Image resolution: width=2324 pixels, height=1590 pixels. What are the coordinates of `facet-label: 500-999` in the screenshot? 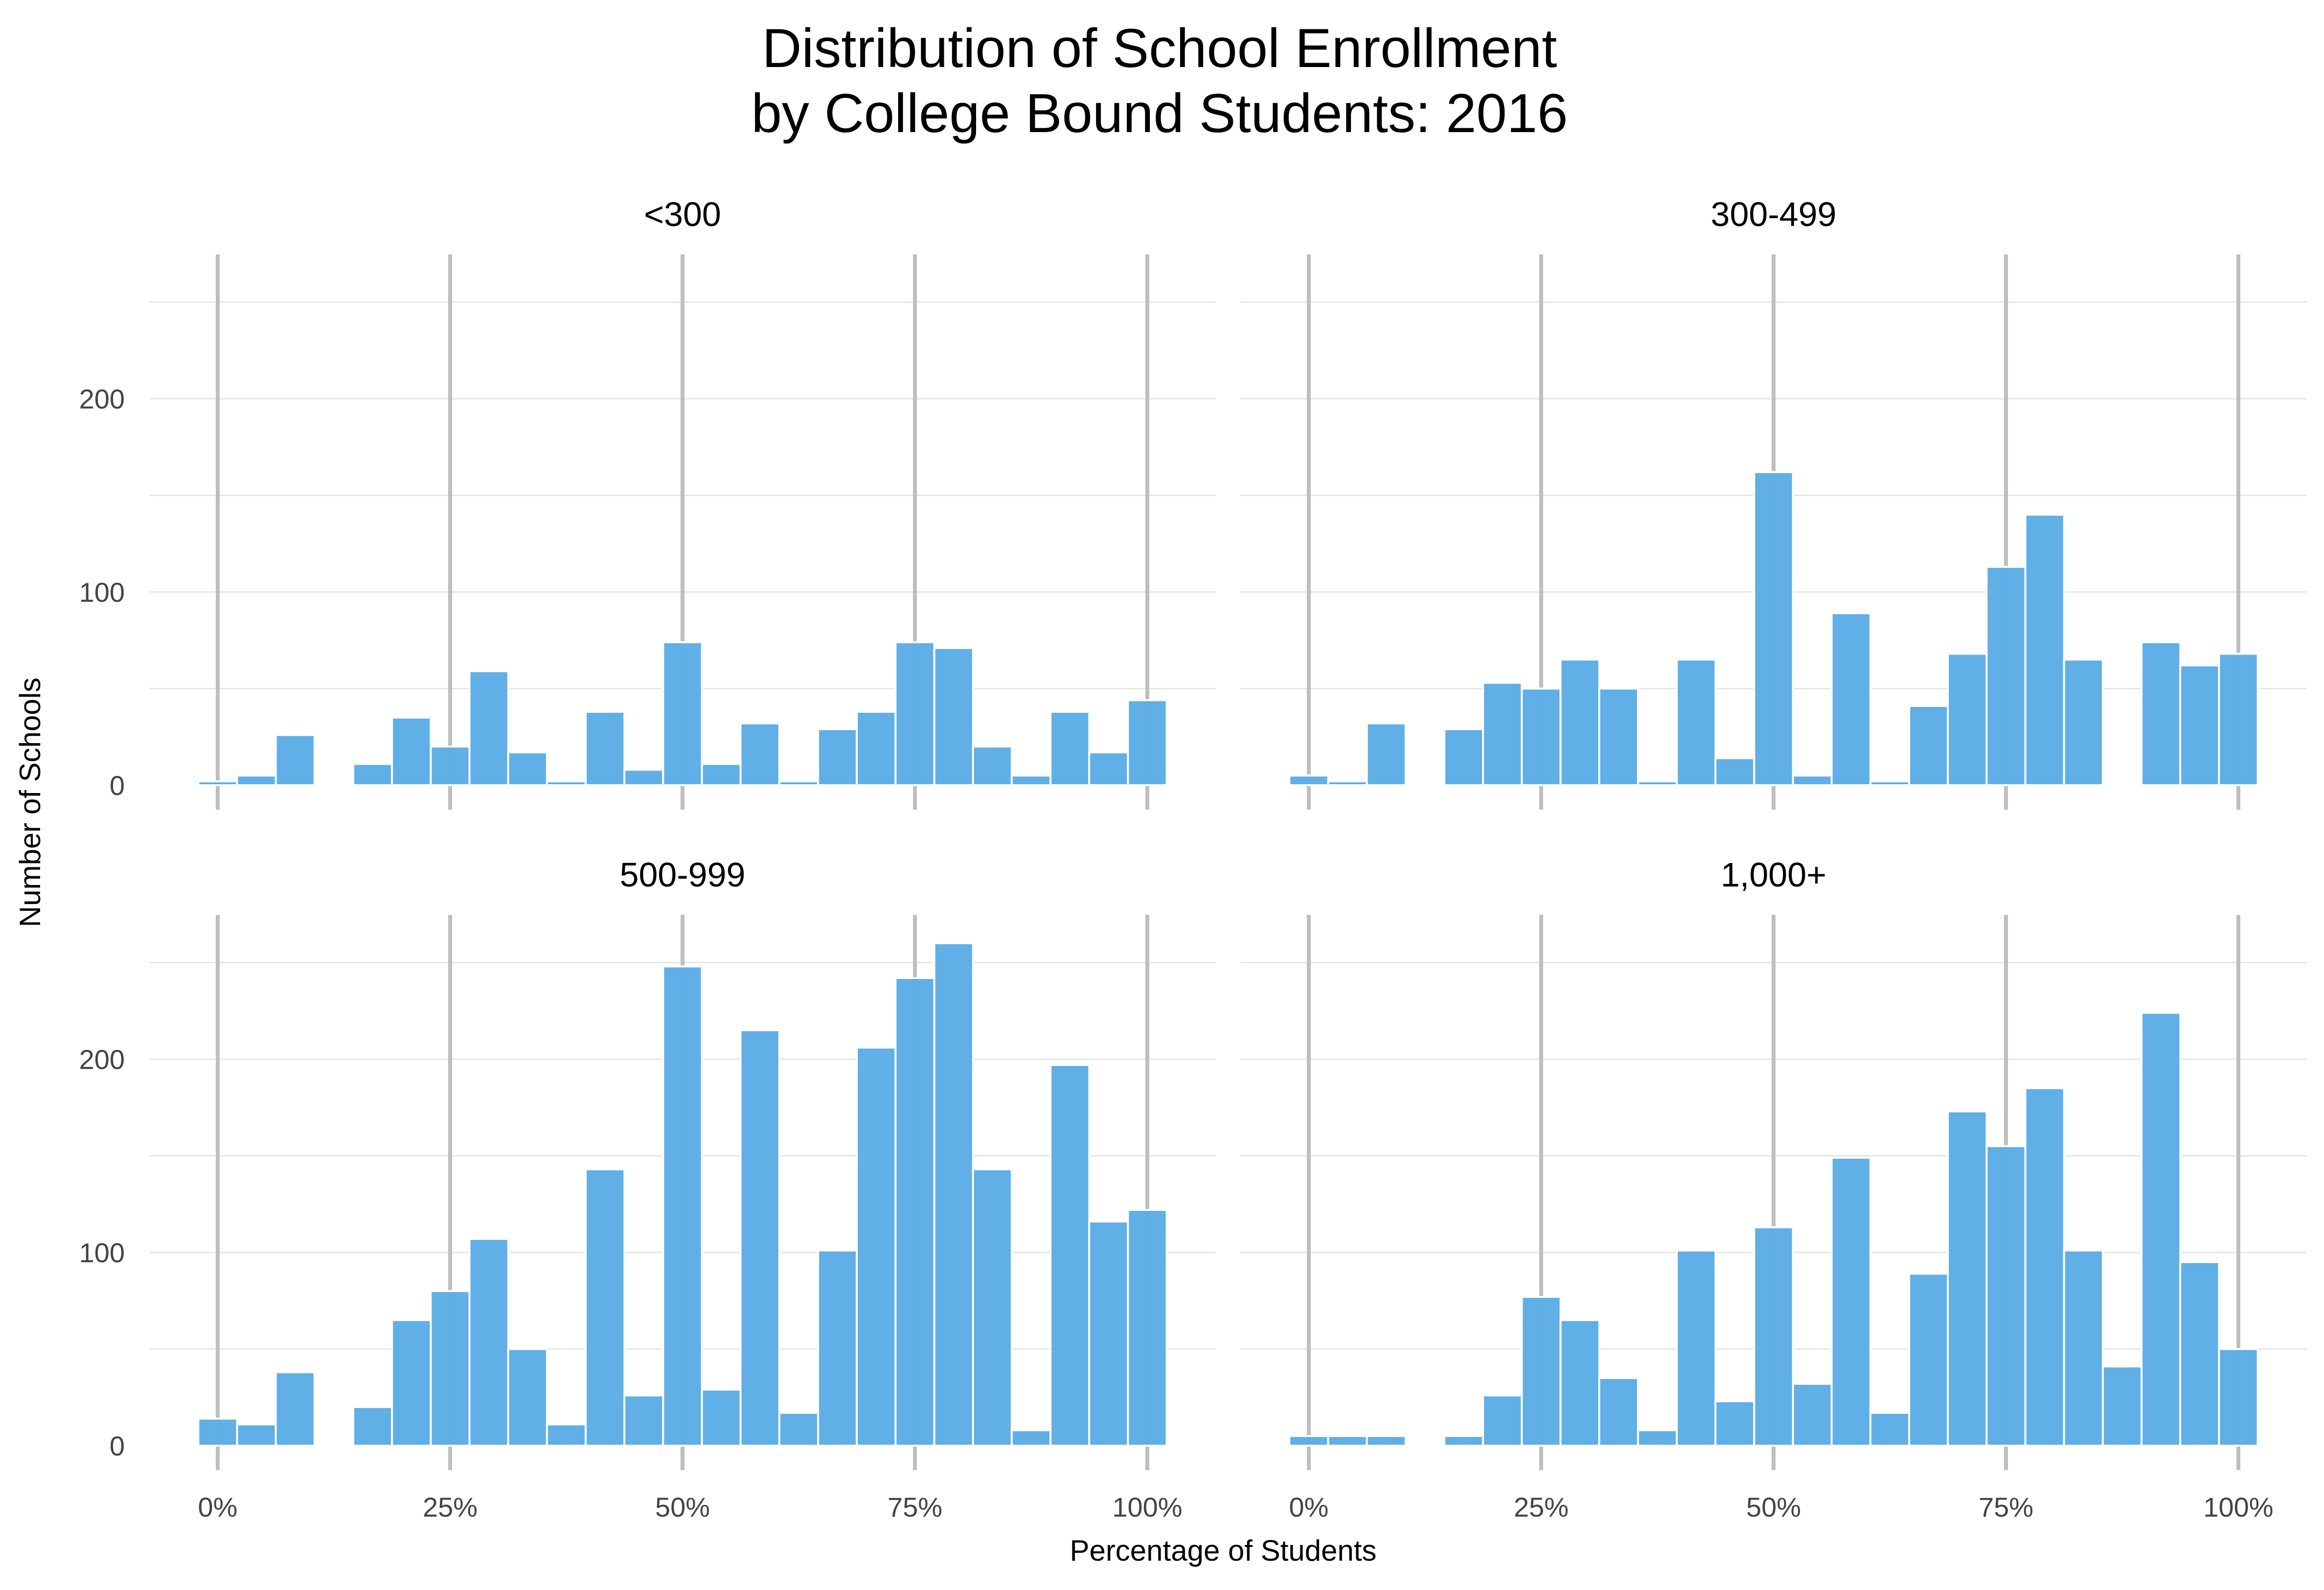 It's located at (683, 875).